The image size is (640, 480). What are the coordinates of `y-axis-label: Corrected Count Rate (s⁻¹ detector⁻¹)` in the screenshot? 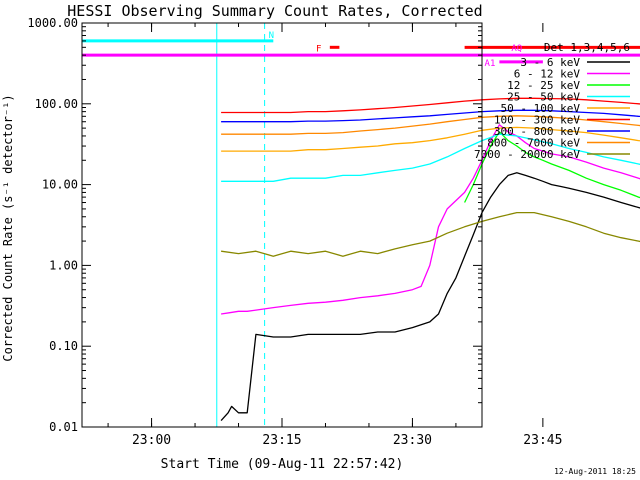 It's located at (8, 227).